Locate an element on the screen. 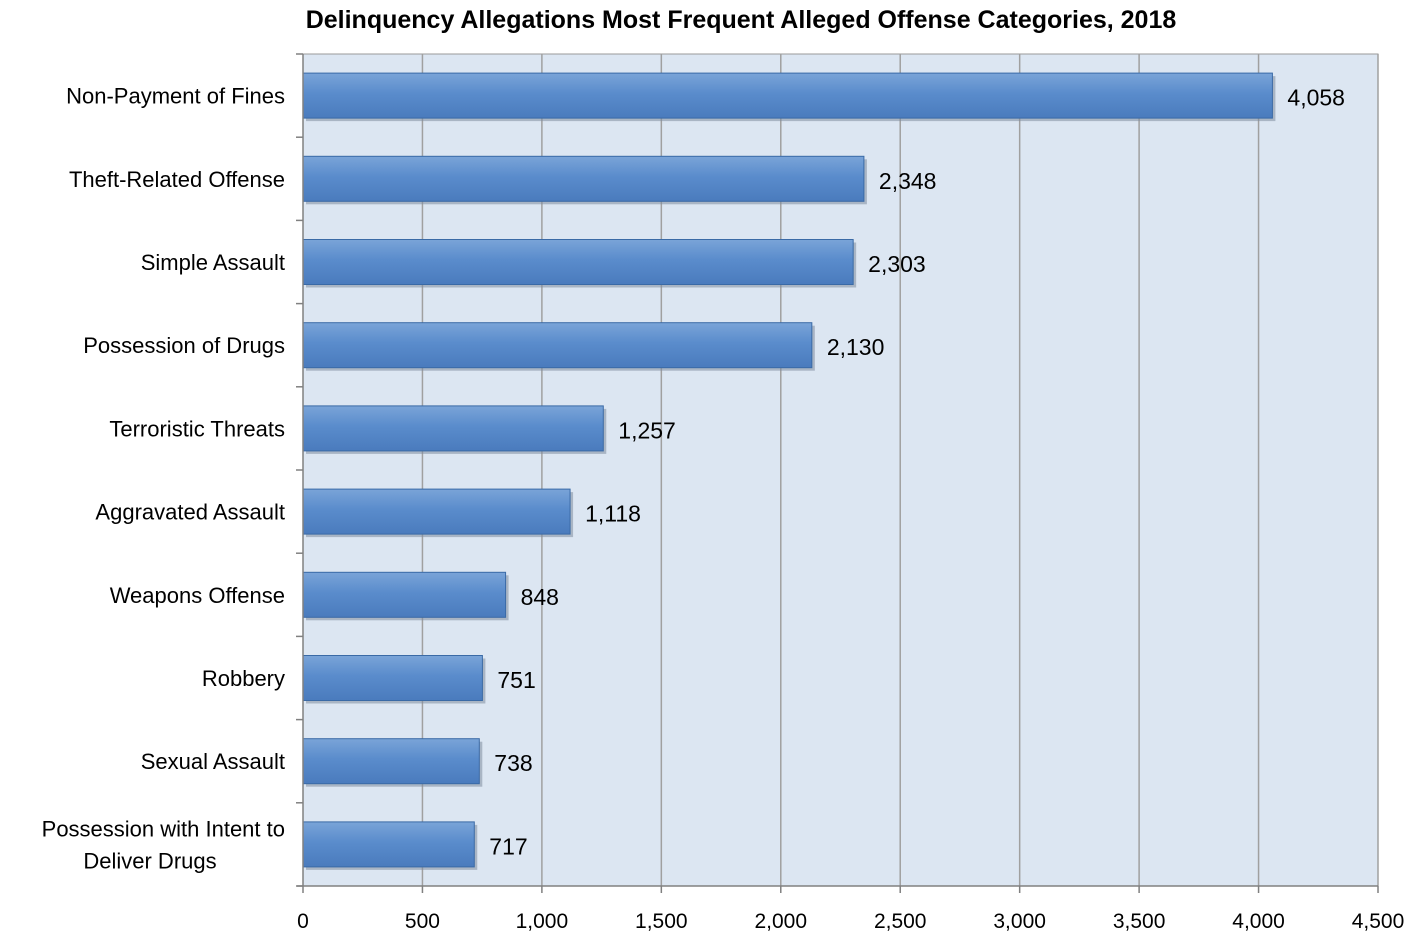 This screenshot has height=934, width=1414. x-tick-label: 1,000 is located at coordinates (542, 921).